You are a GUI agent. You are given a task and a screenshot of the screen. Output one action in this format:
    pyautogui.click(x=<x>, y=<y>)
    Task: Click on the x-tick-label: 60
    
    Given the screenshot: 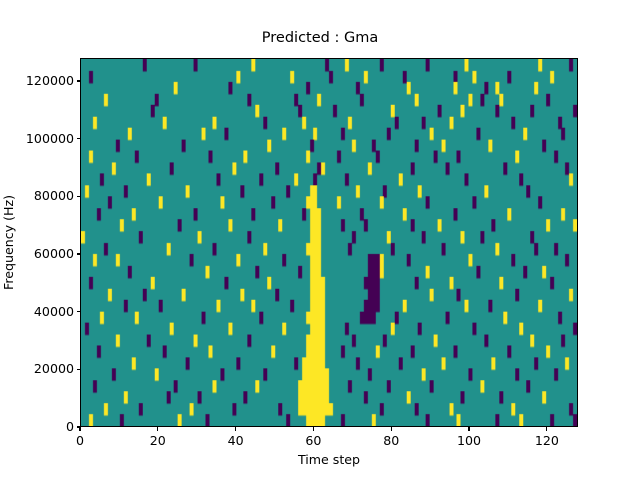 What is the action you would take?
    pyautogui.click(x=313, y=440)
    